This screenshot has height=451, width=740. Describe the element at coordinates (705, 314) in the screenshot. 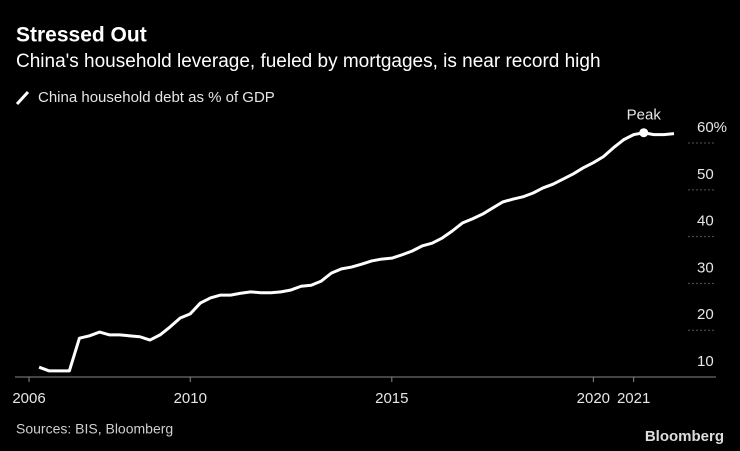

I see `y-tick-label: 20` at that location.